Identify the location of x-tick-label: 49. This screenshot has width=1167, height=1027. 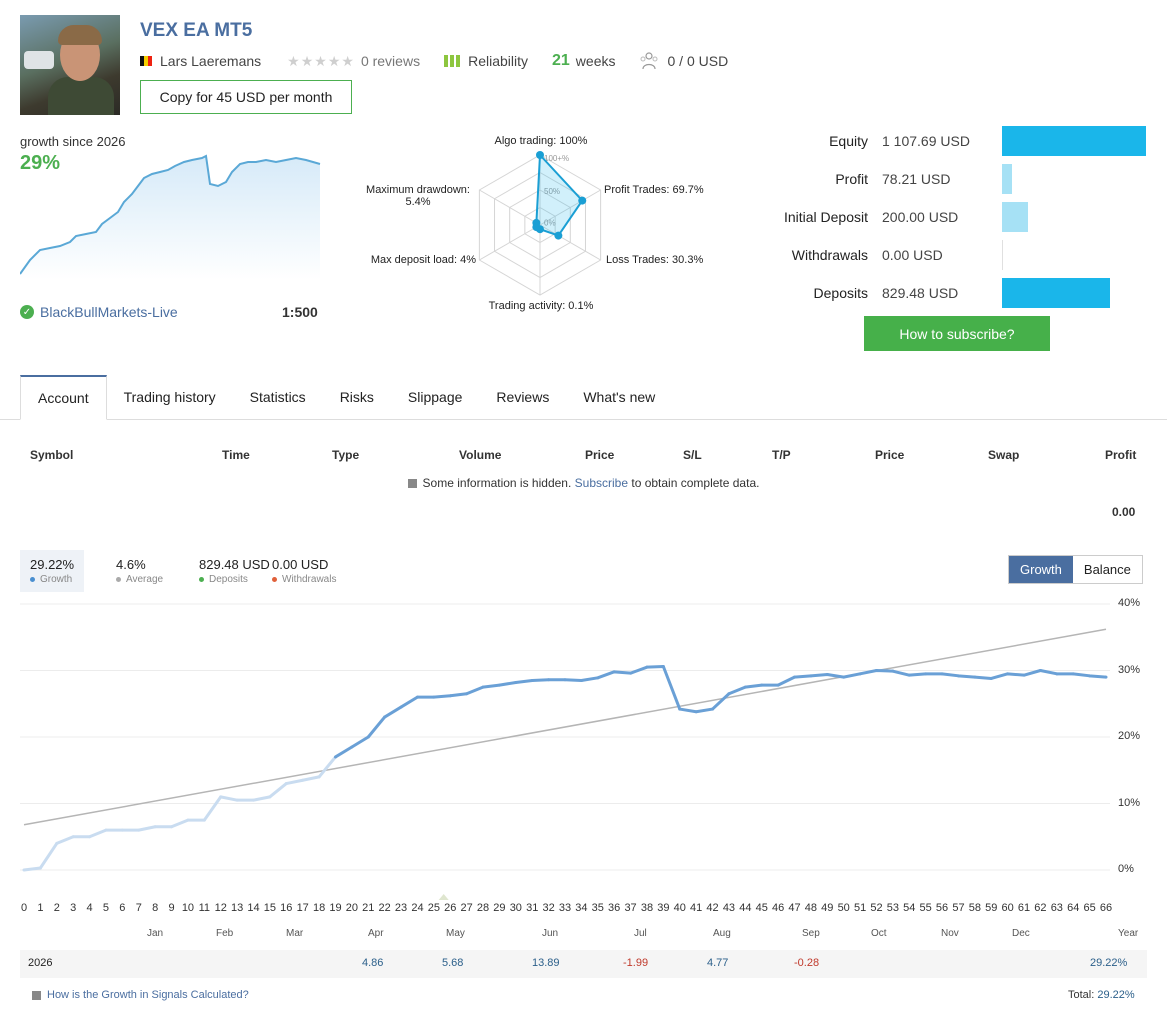
(827, 908).